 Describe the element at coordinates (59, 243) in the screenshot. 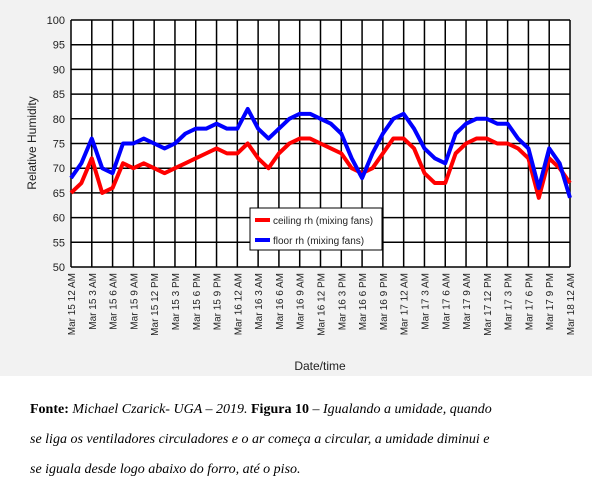

I see `y-tick-label: 55` at that location.